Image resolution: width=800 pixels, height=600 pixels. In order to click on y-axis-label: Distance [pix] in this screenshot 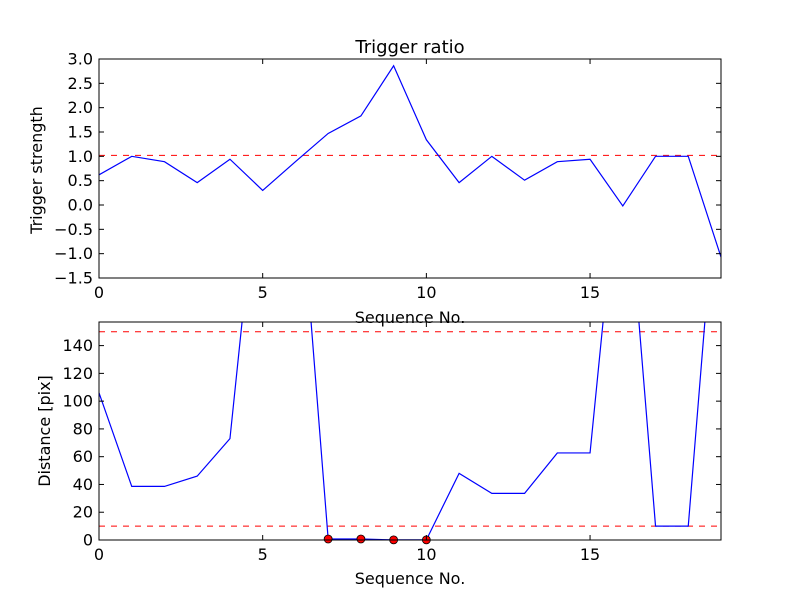, I will do `click(44, 431)`.